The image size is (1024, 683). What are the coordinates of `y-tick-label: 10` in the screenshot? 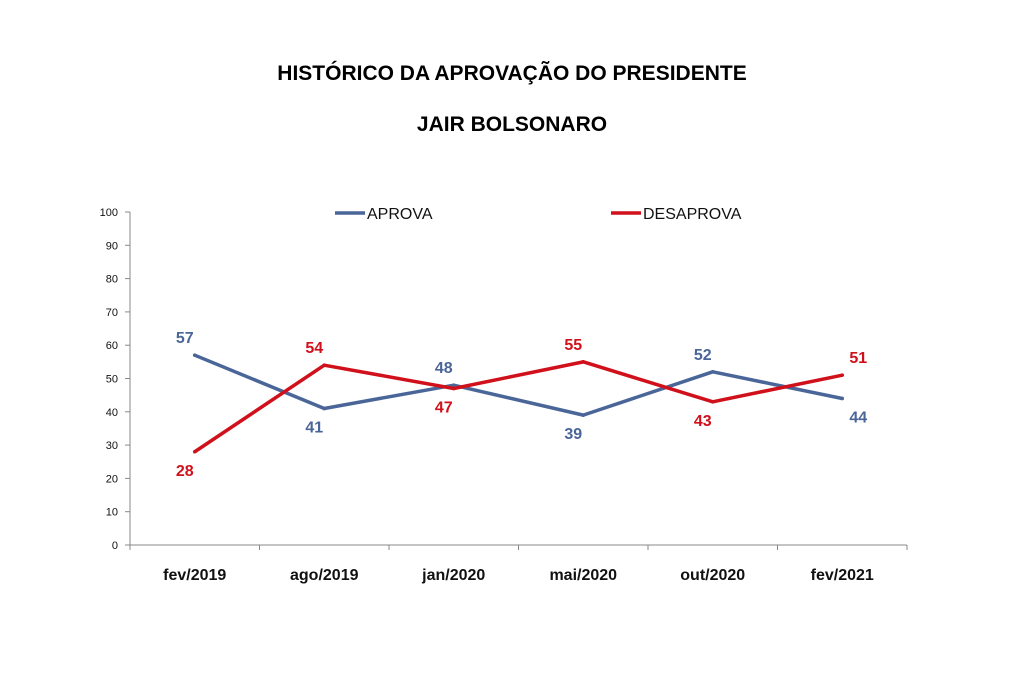 It's located at (112, 513).